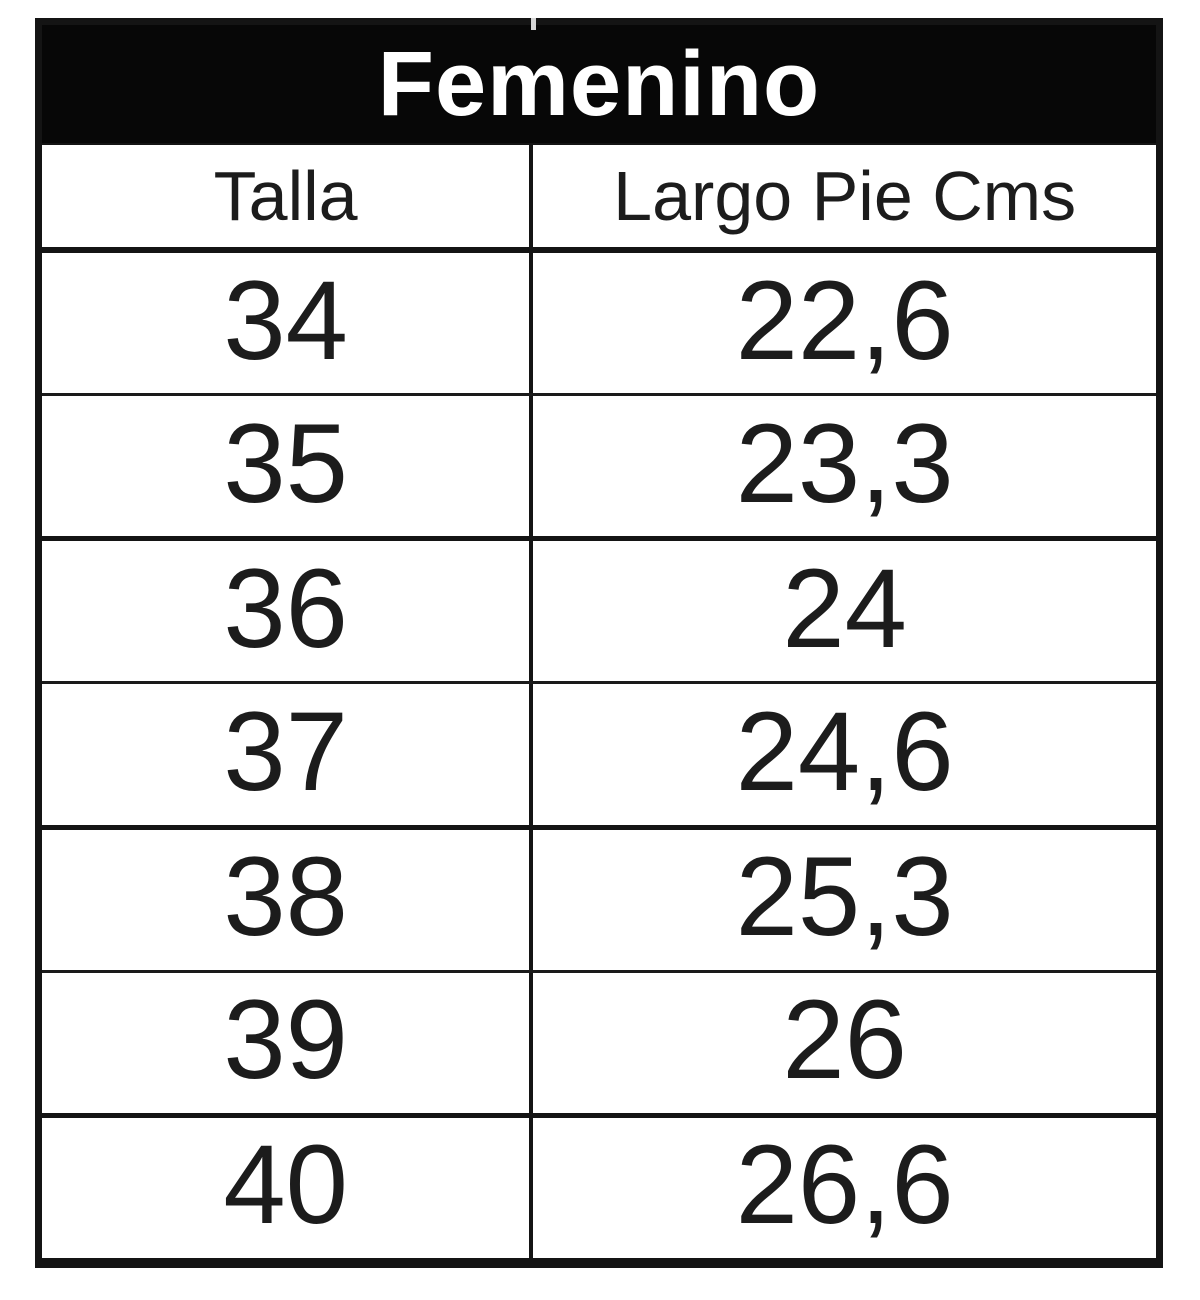 This screenshot has height=1300, width=1200. Describe the element at coordinates (599, 320) in the screenshot. I see `table-row: 34 22,6` at that location.